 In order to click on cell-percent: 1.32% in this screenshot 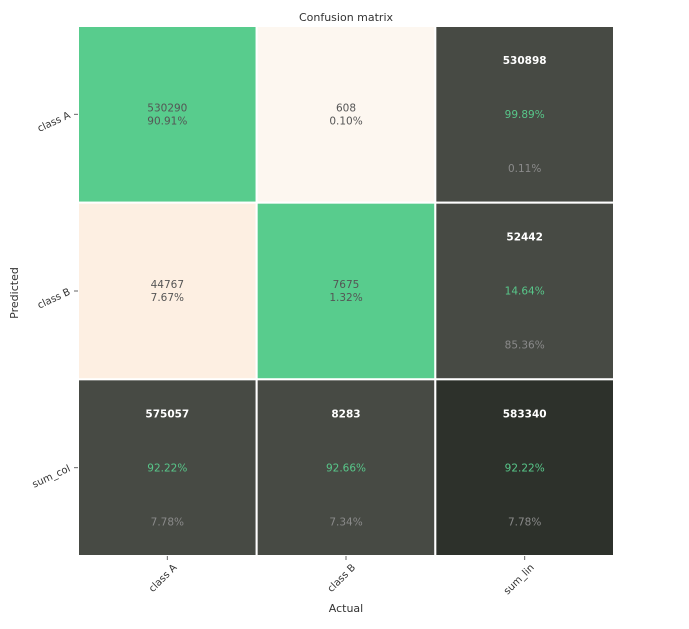, I will do `click(345, 298)`.